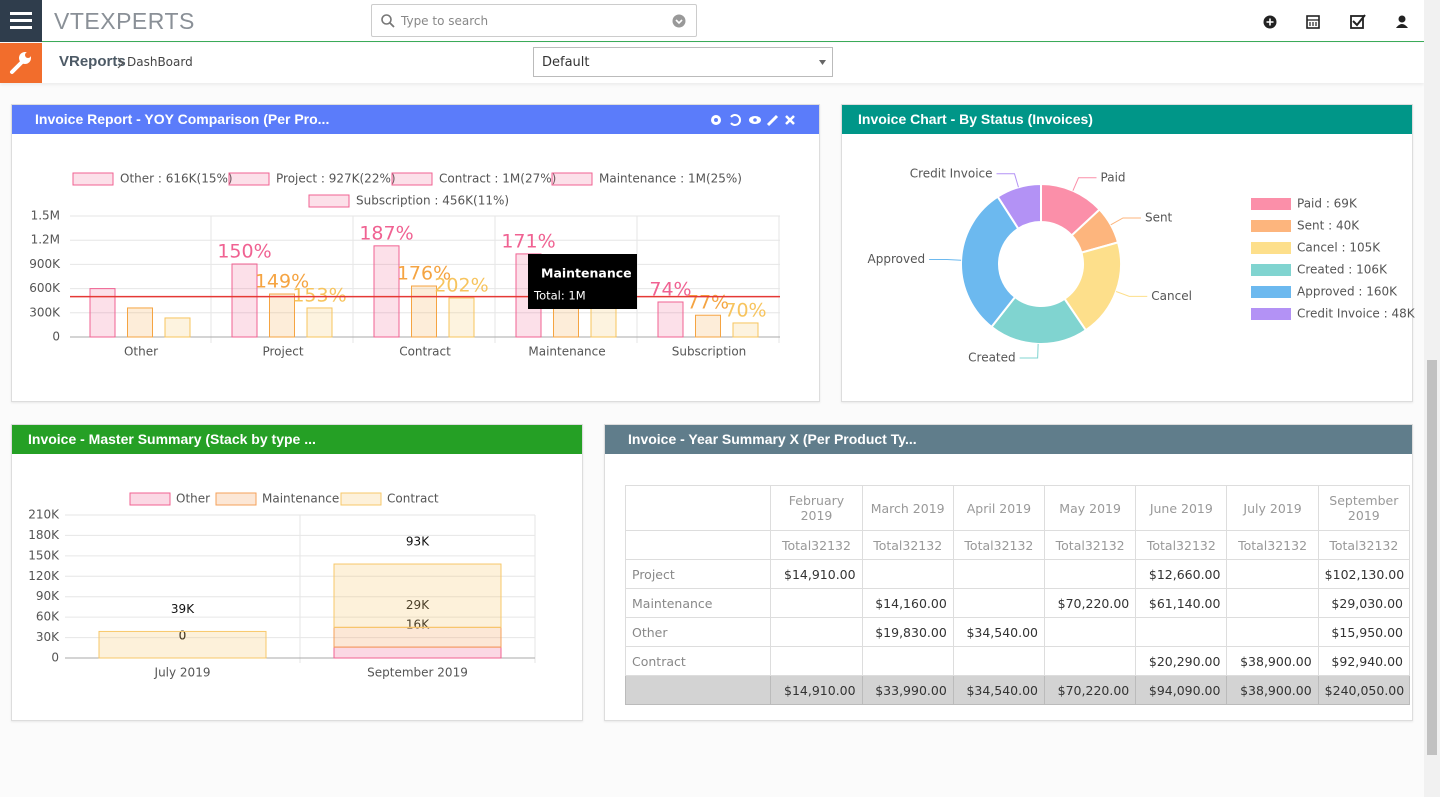 The image size is (1440, 797). Describe the element at coordinates (670, 289) in the screenshot. I see `growth-label: 74%` at that location.